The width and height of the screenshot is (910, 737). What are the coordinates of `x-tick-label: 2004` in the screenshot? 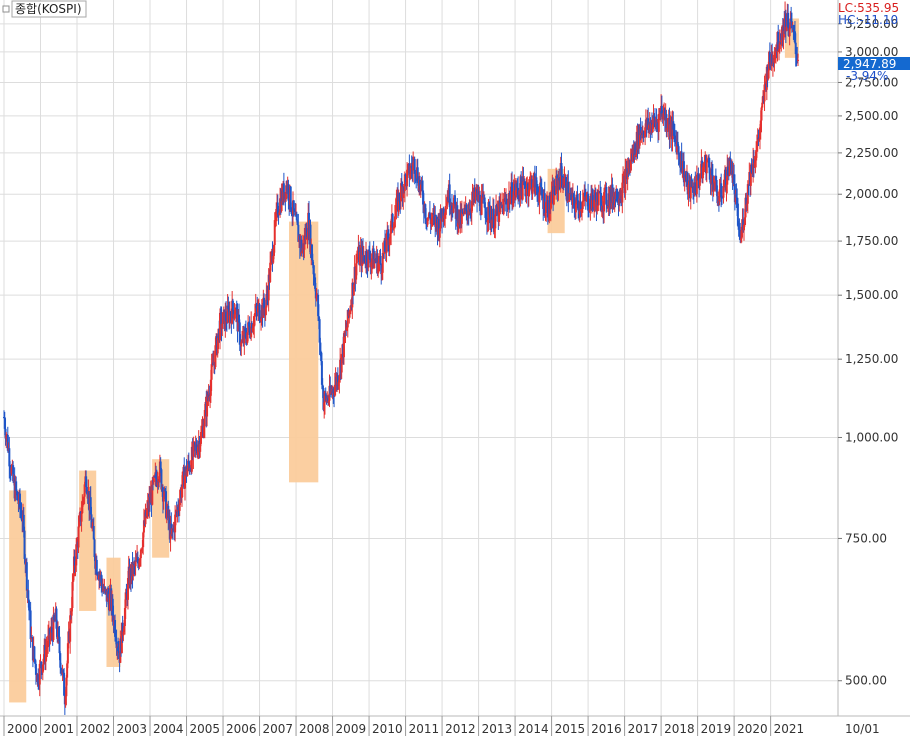 It's located at (168, 729).